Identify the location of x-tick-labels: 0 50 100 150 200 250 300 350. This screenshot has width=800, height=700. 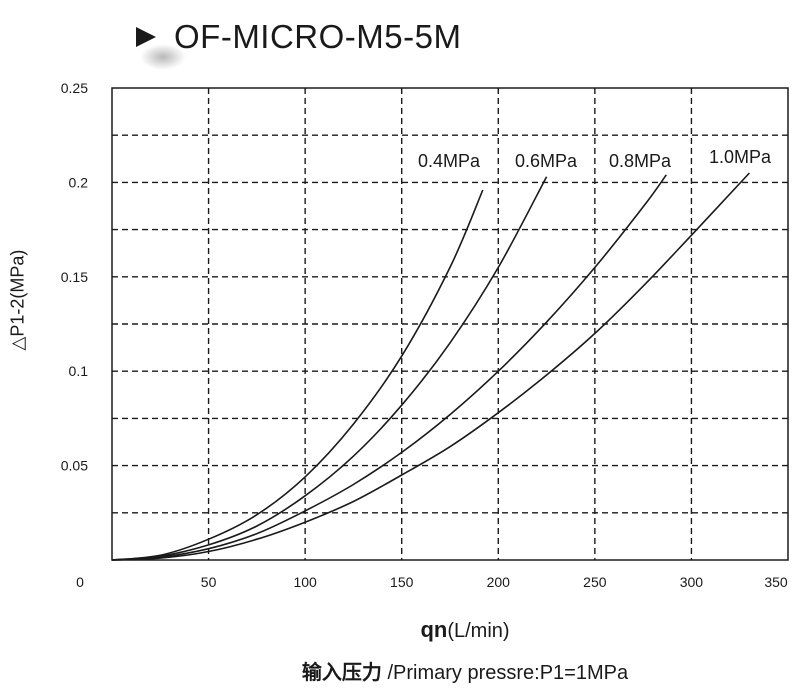
(432, 582).